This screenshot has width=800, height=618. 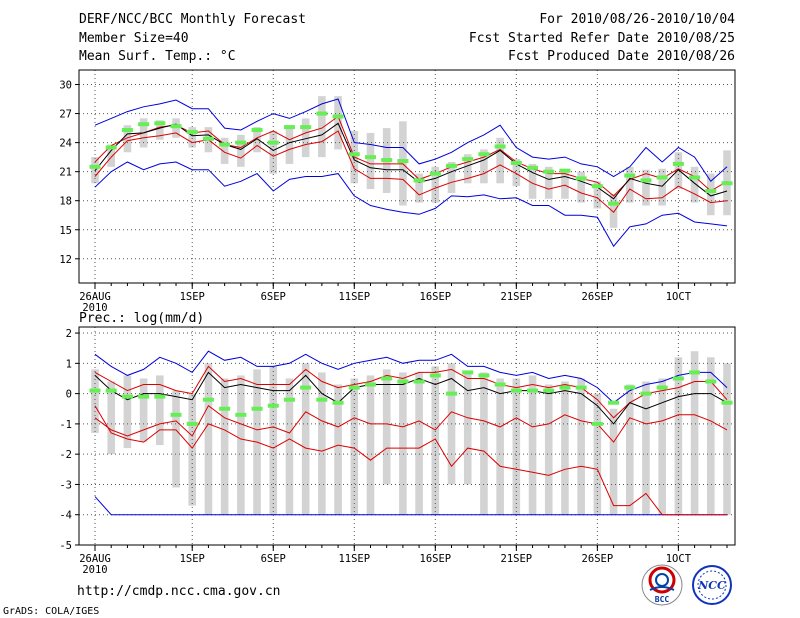 What do you see at coordinates (517, 559) in the screenshot?
I see `prec-xtick-label-5: 21SEP` at bounding box center [517, 559].